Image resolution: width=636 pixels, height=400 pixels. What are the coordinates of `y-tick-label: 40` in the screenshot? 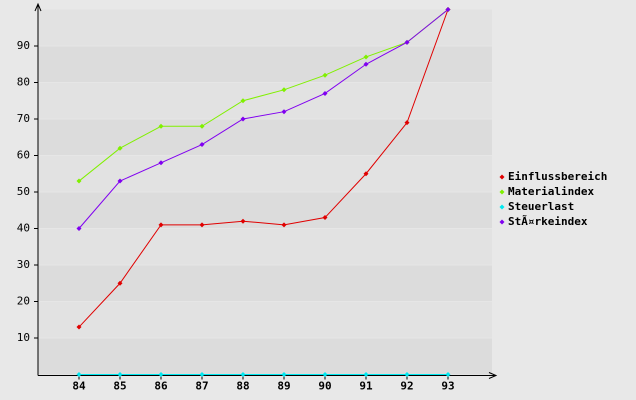 It's located at (23, 228).